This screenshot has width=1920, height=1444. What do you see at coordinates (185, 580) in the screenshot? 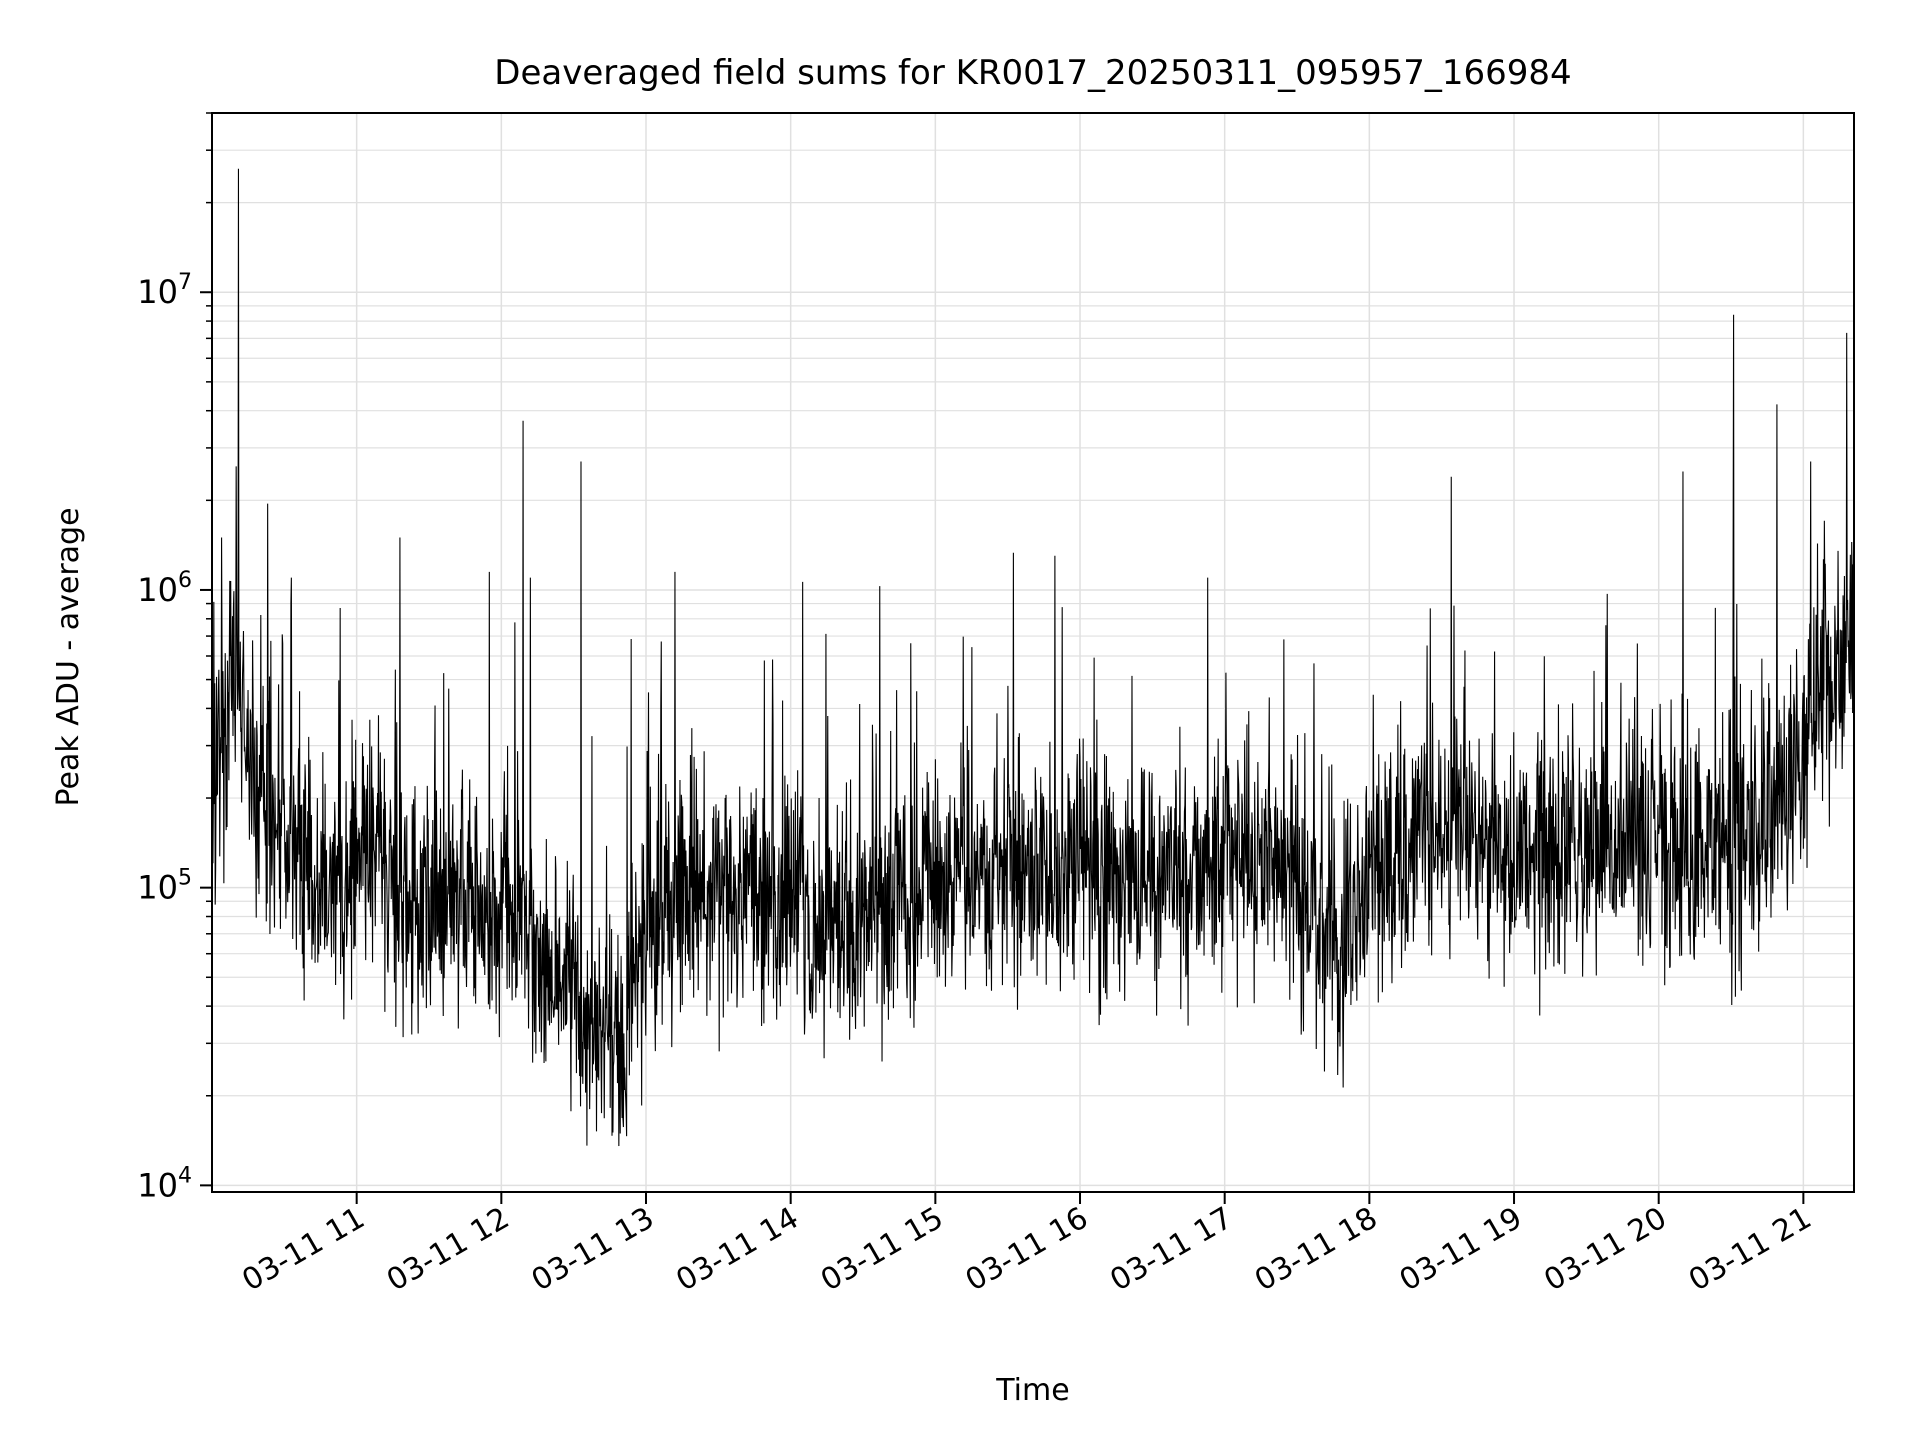
I see `y-tick-exponent: 6` at bounding box center [185, 580].